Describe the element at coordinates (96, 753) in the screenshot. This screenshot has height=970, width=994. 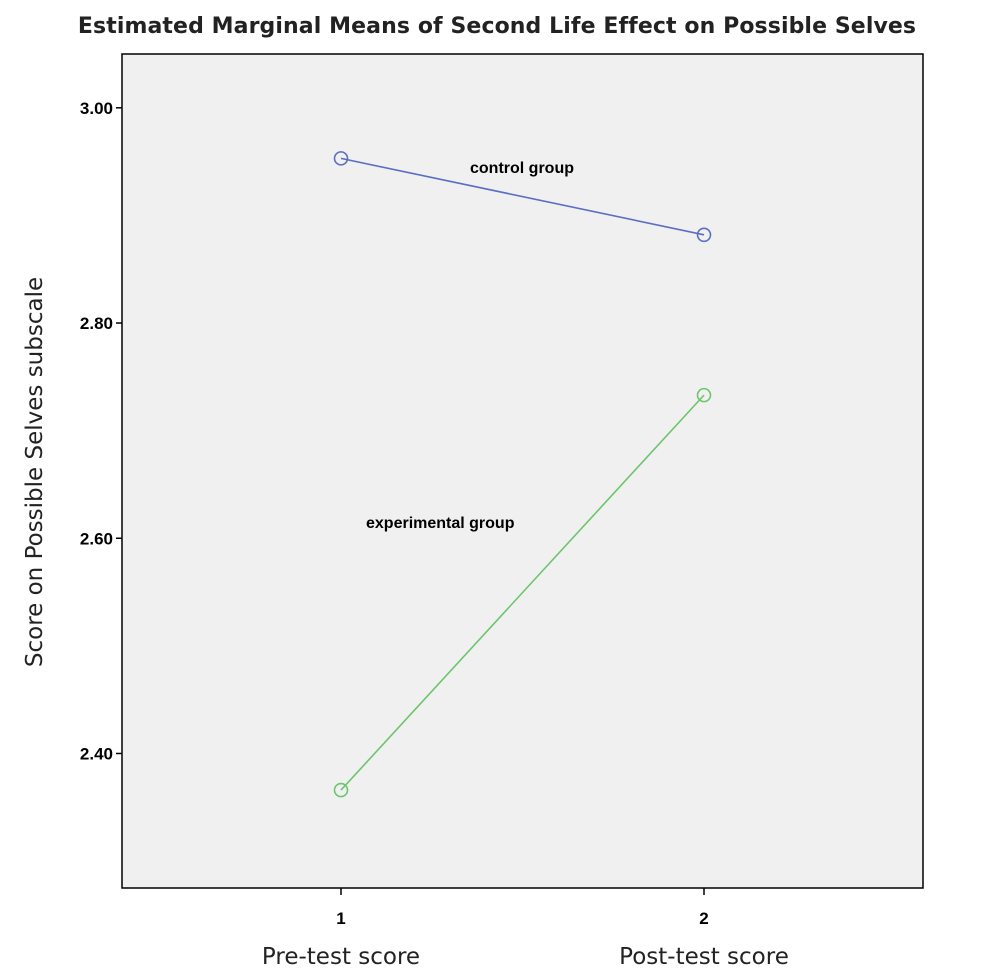
I see `y-tick-label: 2.40` at that location.